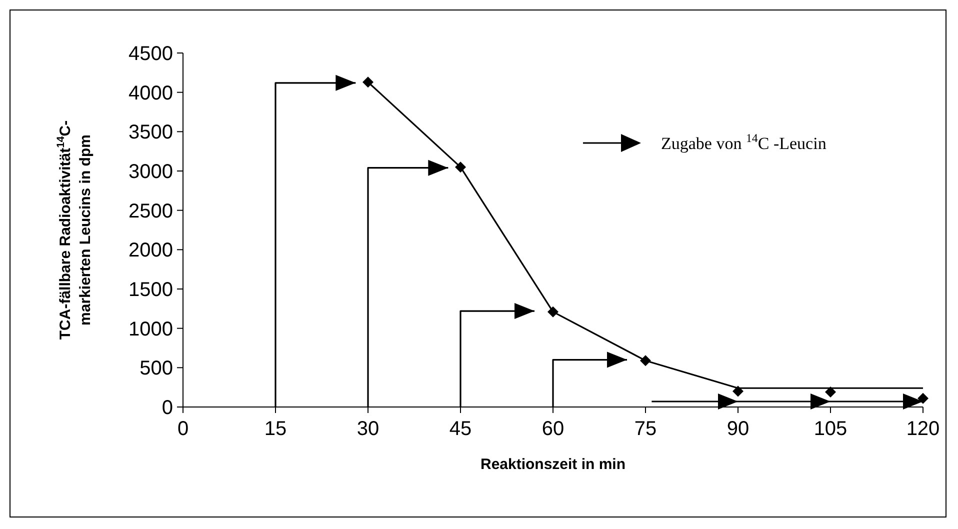 The image size is (958, 529). I want to click on x-tick-label: 15, so click(275, 429).